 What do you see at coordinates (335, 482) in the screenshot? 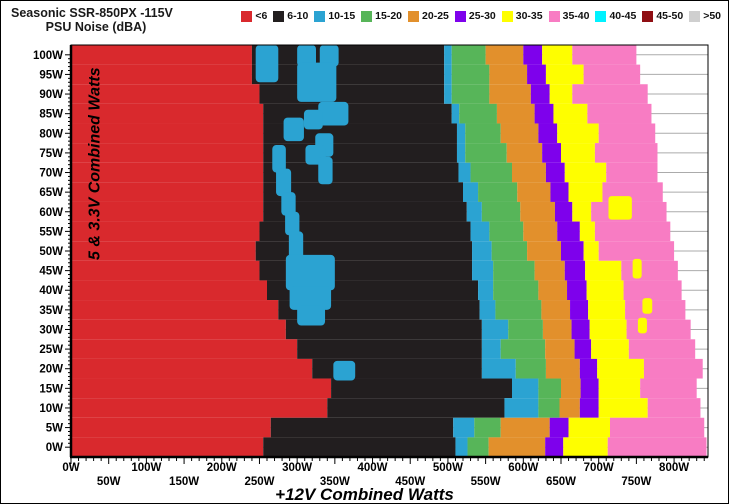
I see `x-tick-label: 350W` at bounding box center [335, 482].